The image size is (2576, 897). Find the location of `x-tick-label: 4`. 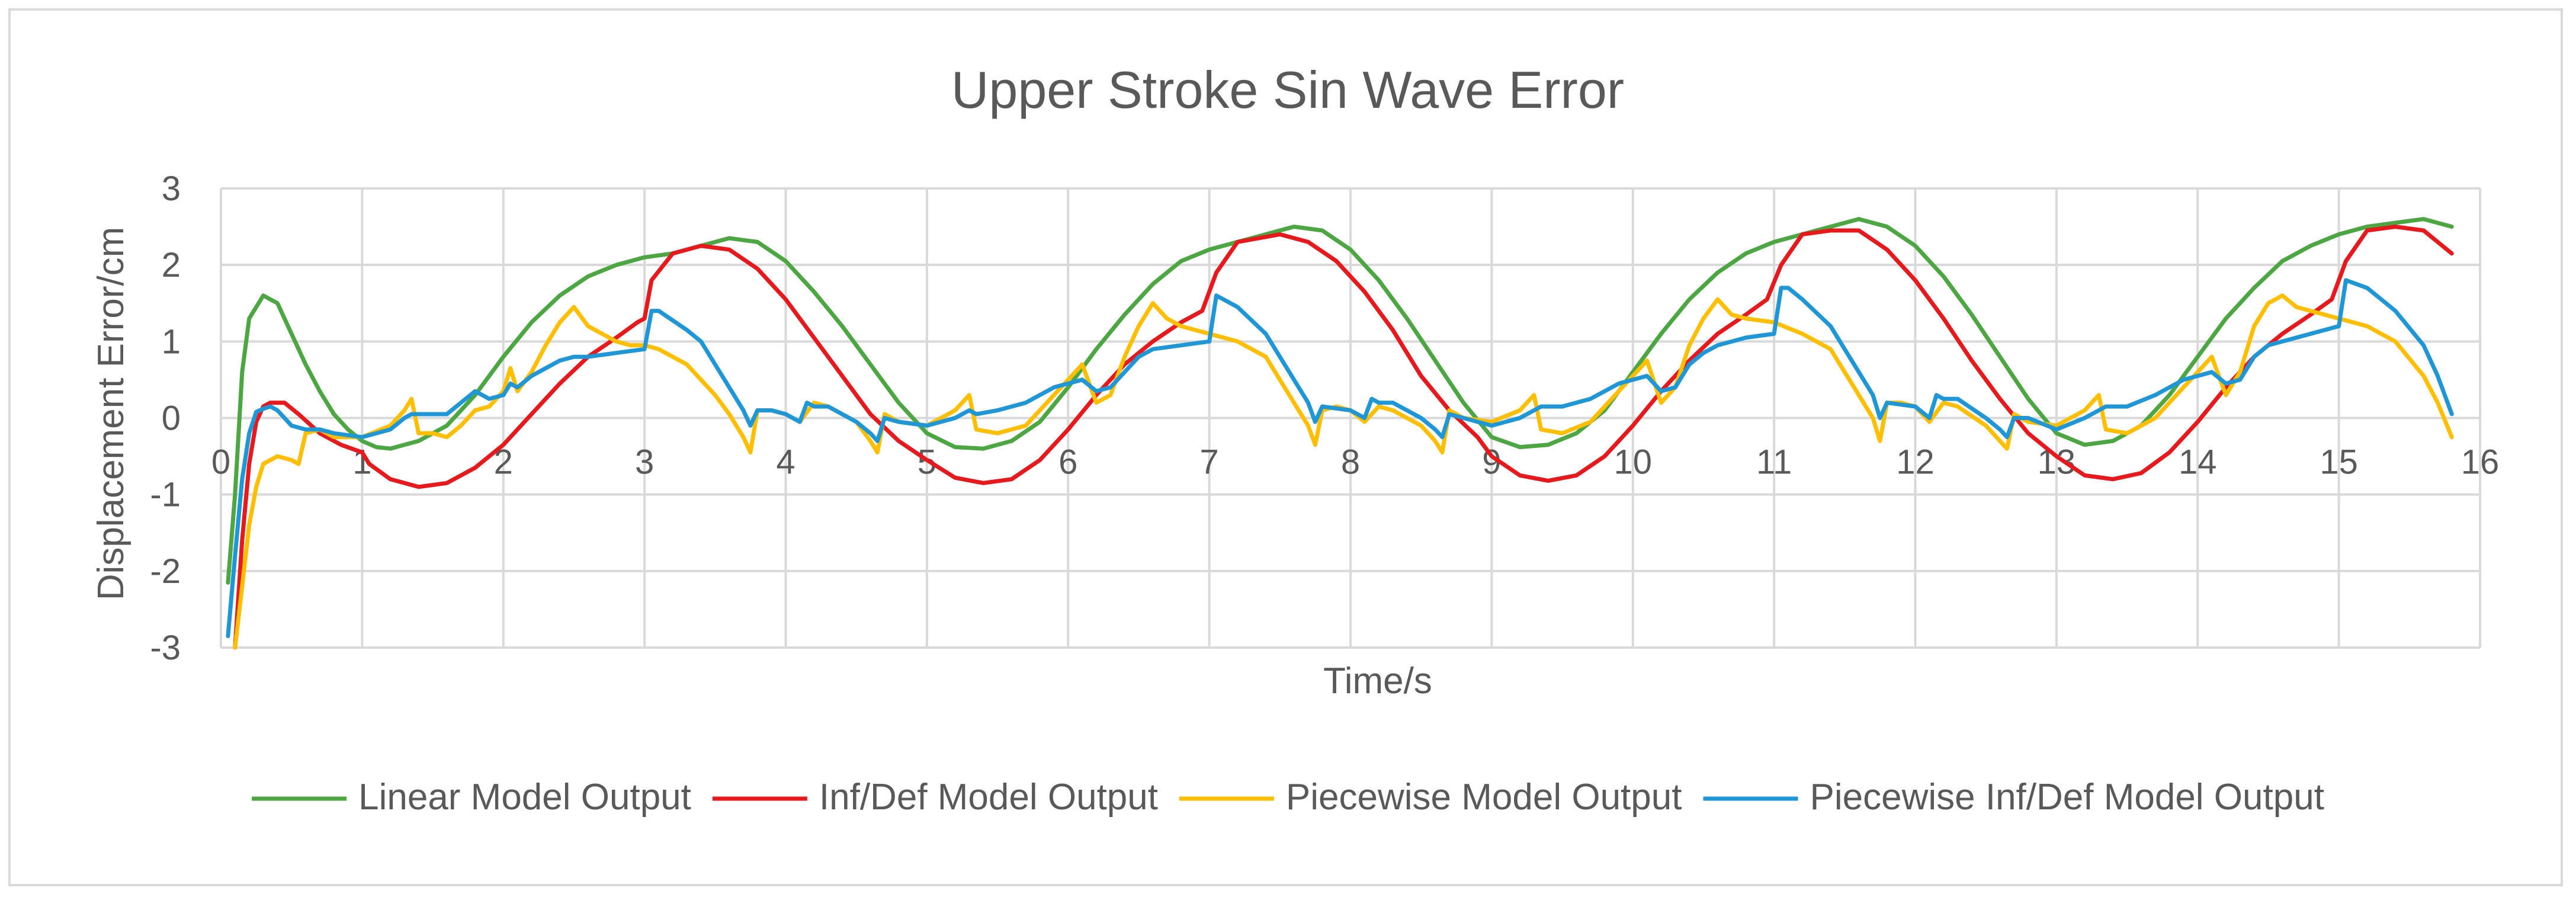

x-tick-label: 4 is located at coordinates (785, 462).